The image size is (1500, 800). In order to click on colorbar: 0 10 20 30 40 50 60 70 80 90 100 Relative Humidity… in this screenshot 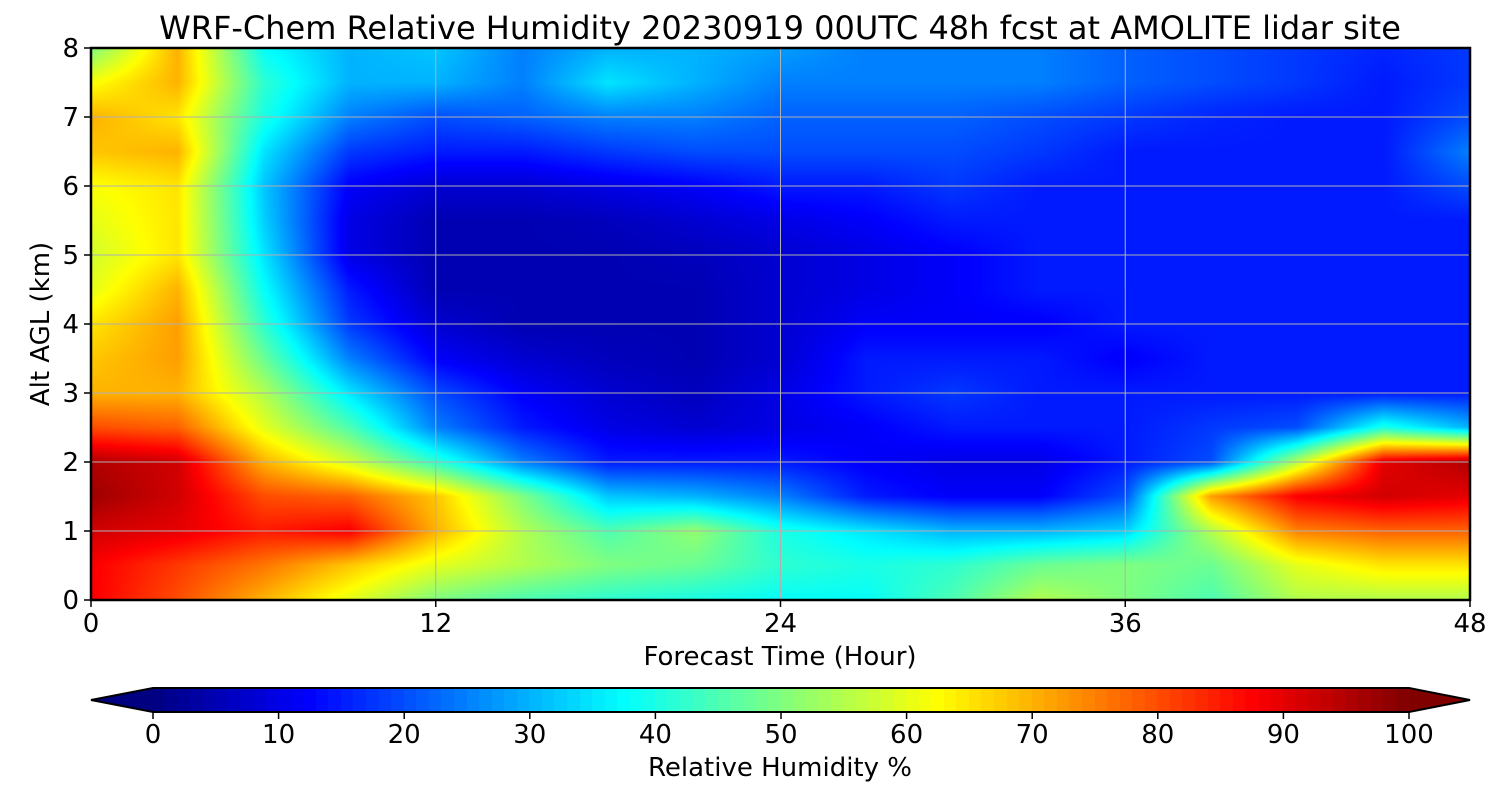, I will do `click(780, 735)`.